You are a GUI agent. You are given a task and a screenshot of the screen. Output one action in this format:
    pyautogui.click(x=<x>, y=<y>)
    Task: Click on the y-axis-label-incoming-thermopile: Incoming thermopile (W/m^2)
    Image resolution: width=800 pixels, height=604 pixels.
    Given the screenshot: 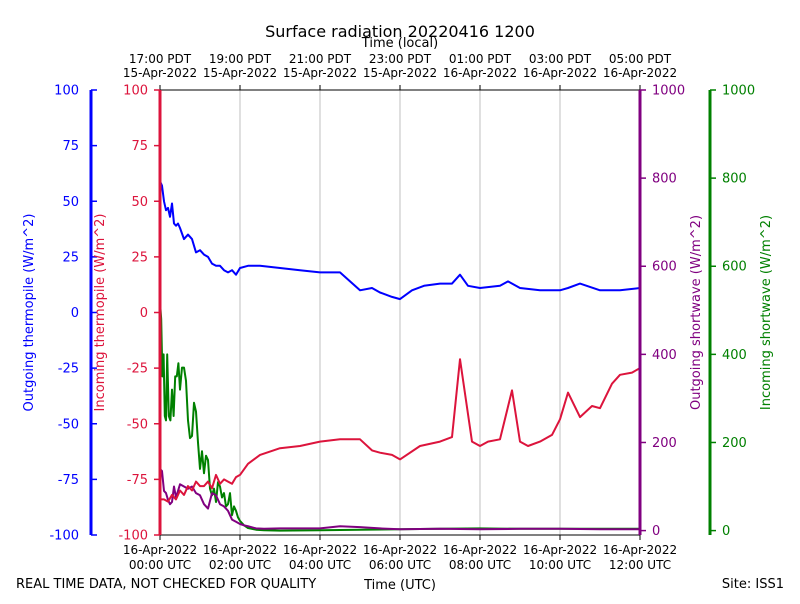 What is the action you would take?
    pyautogui.click(x=100, y=313)
    